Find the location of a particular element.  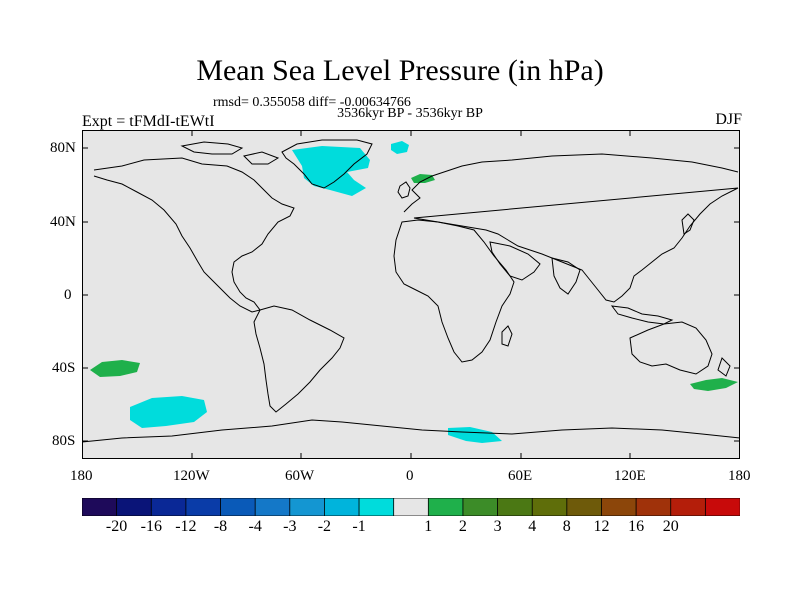

colorbar-label: 2 is located at coordinates (462, 526).